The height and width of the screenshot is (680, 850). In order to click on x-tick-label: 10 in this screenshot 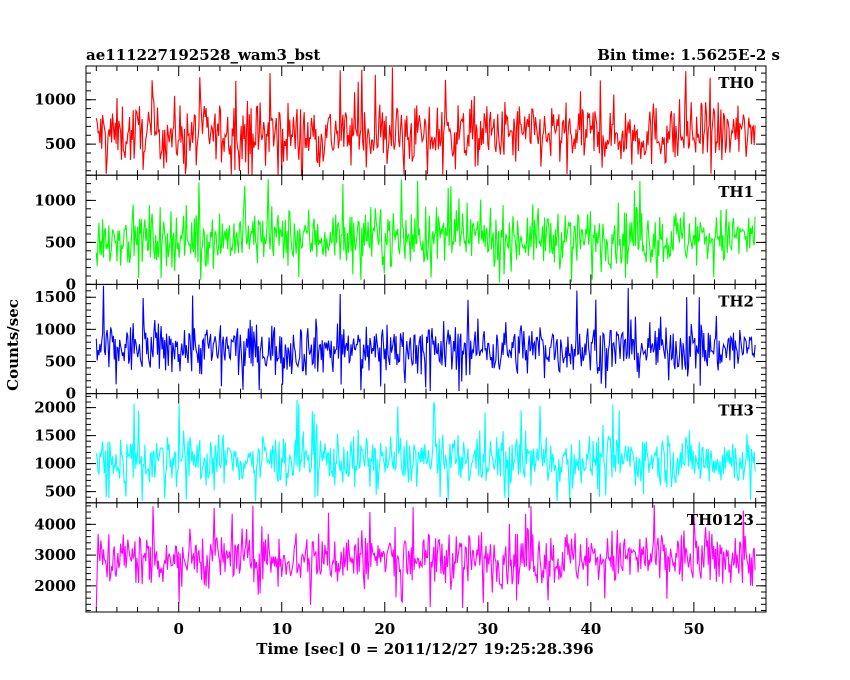, I will do `click(281, 629)`.